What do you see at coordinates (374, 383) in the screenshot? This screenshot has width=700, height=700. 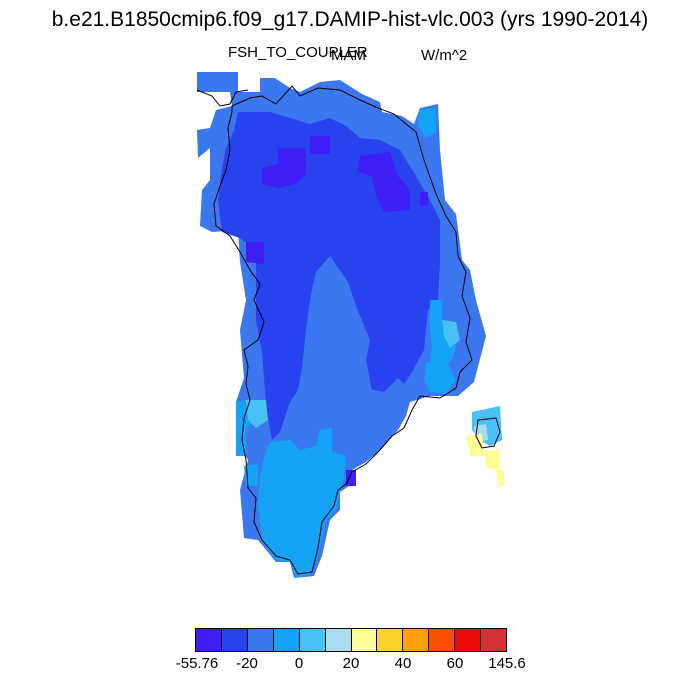 I see `field-lighter` at bounding box center [374, 383].